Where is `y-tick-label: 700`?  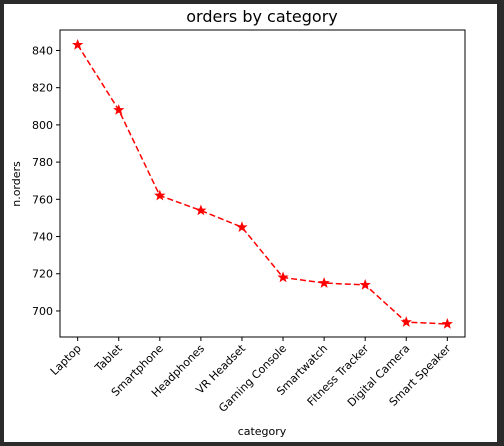
y-tick-label: 700 is located at coordinates (42, 311).